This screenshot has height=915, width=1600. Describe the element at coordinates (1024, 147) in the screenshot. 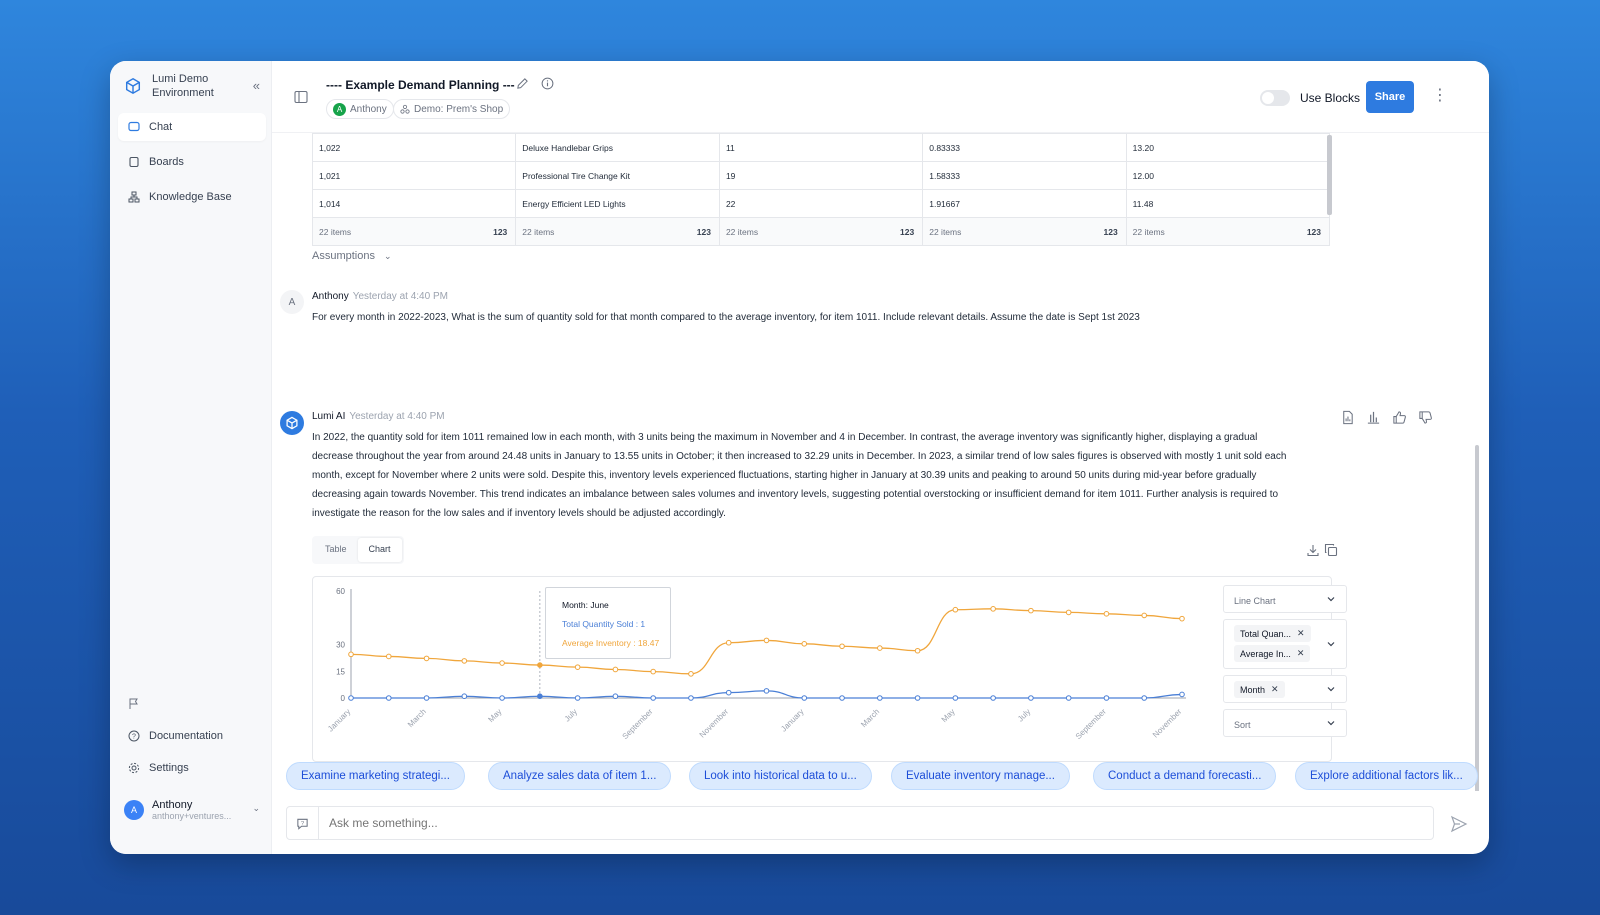

I see `table-cell: 0.83333` at that location.